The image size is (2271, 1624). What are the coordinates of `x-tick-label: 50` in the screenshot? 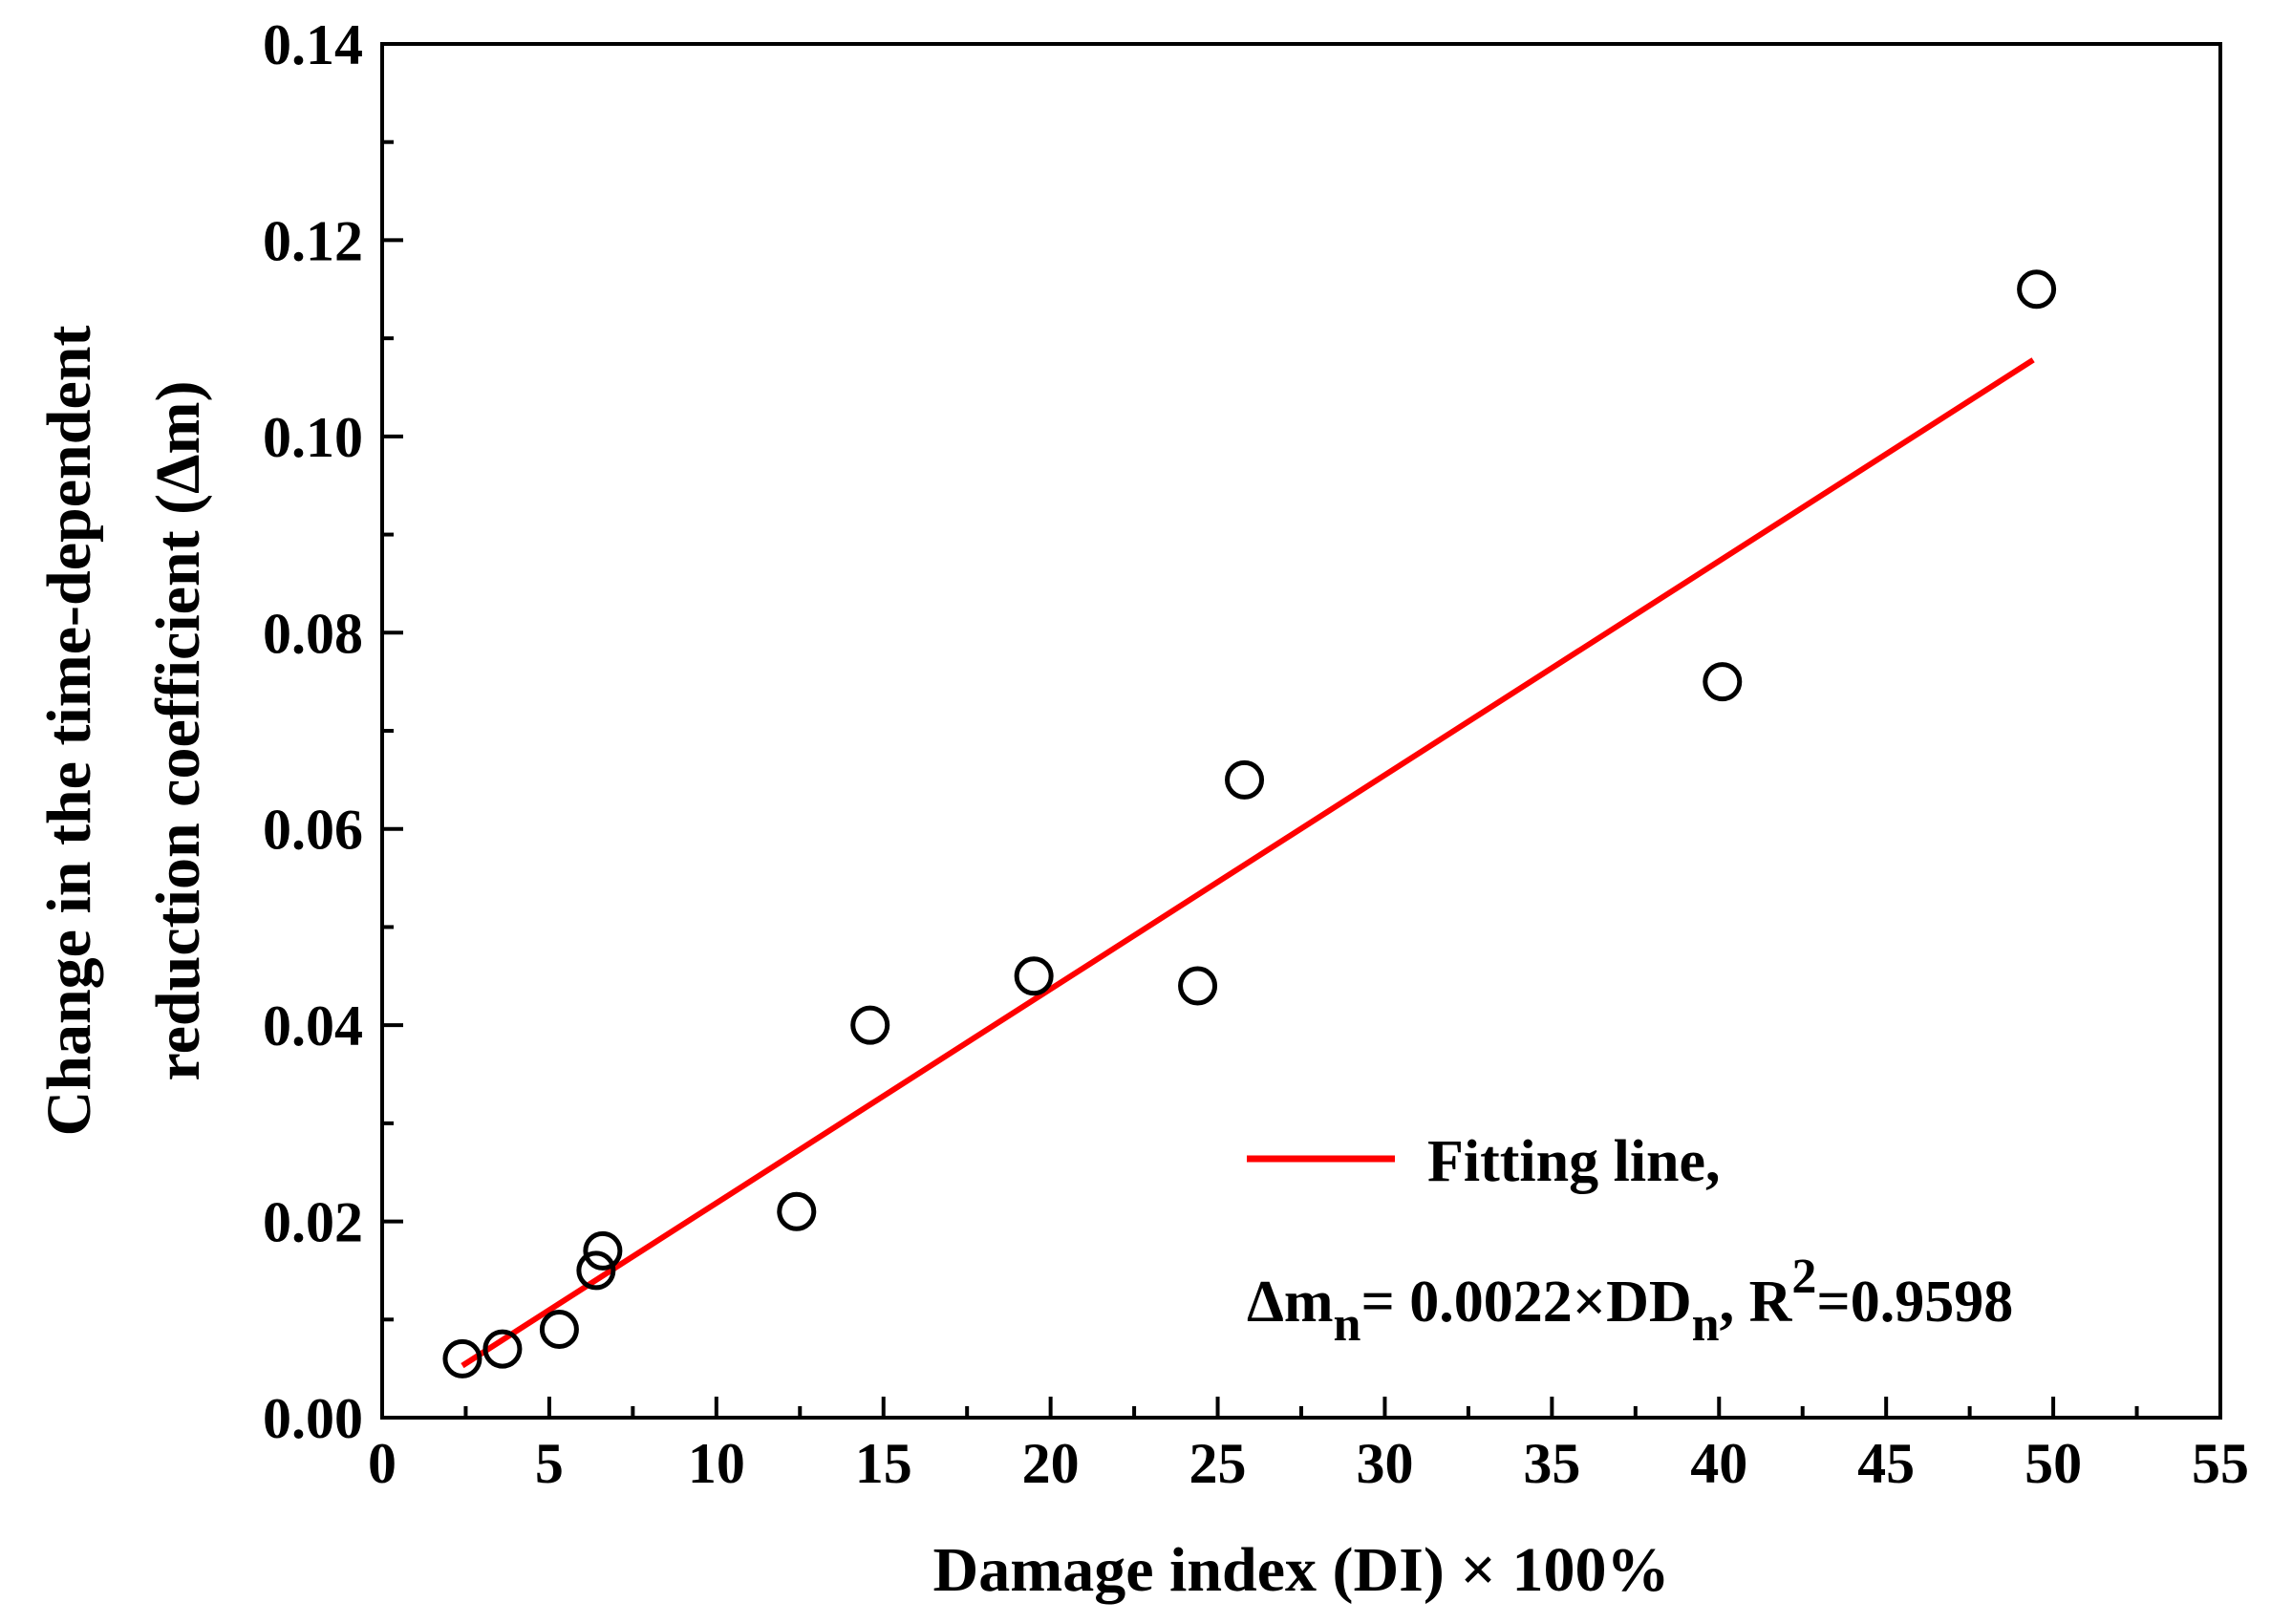 It's located at (2053, 1464).